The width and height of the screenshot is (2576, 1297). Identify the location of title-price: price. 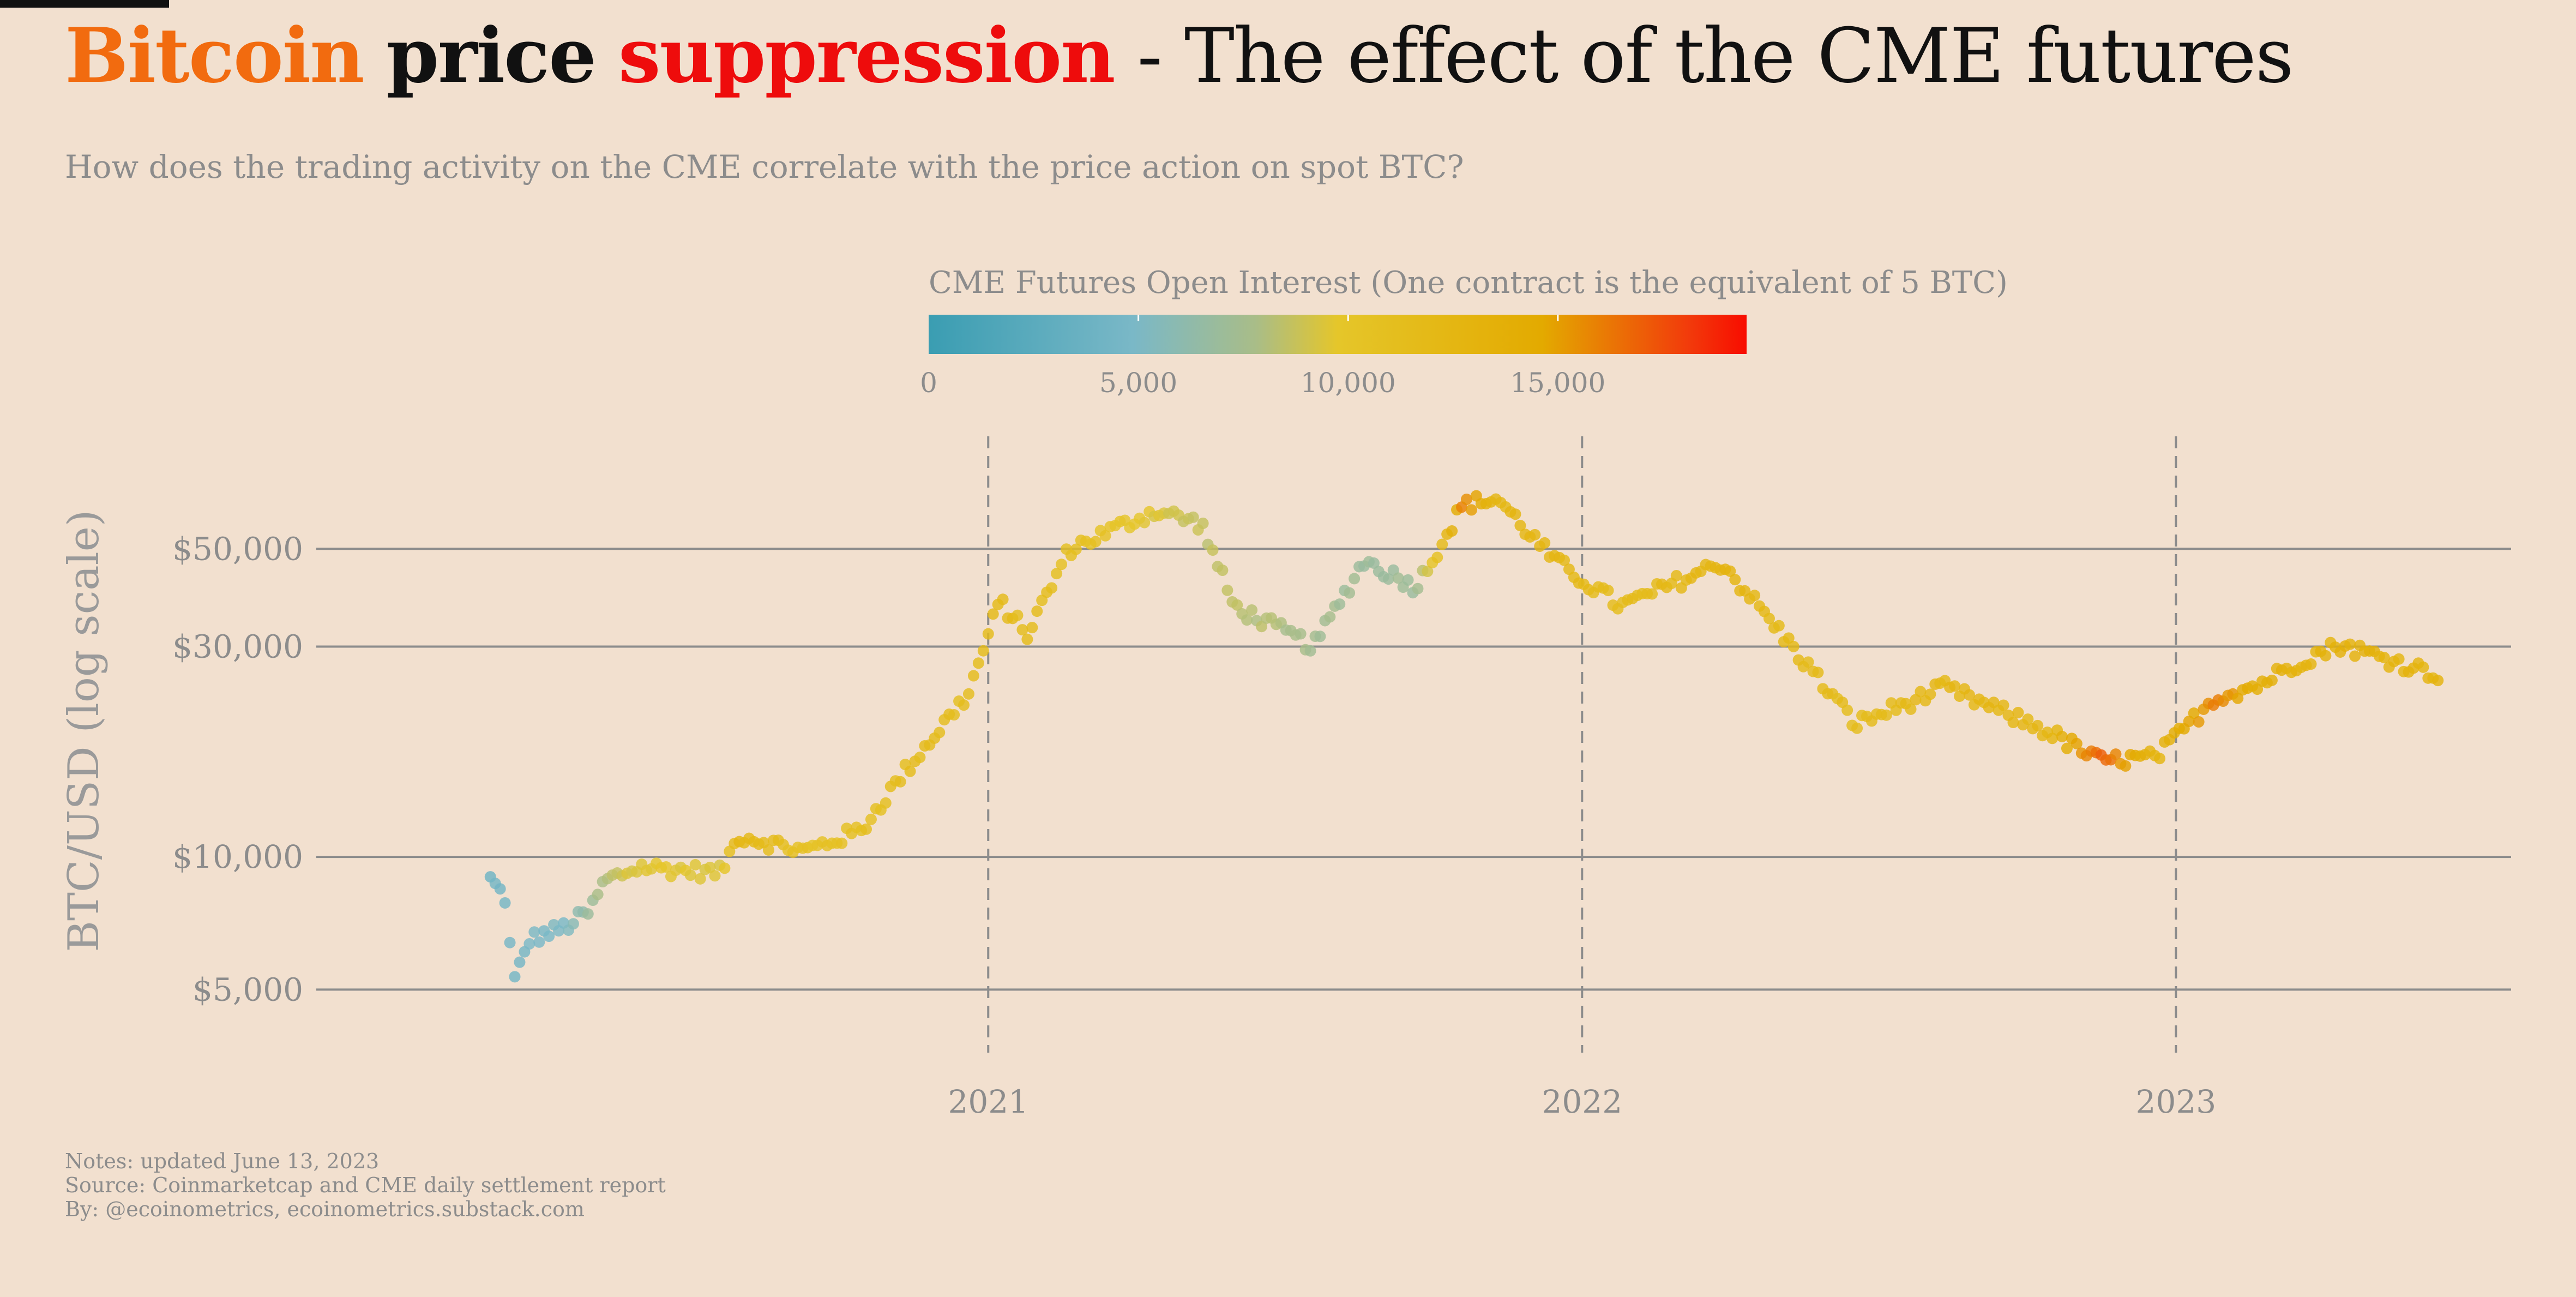
(491, 55).